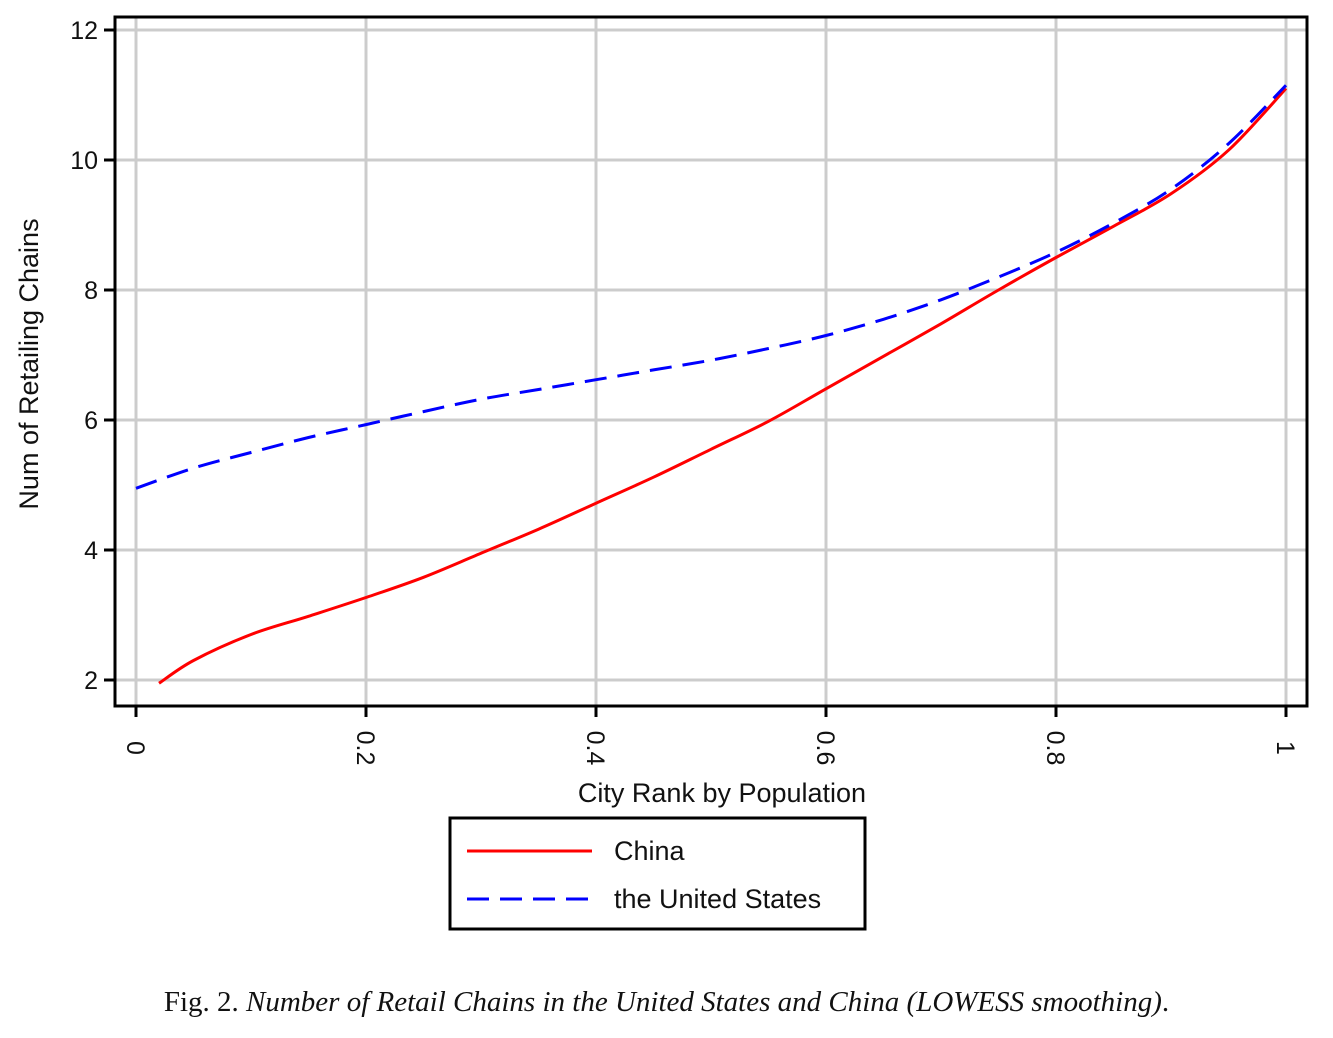 This screenshot has height=1038, width=1333. What do you see at coordinates (84, 161) in the screenshot?
I see `y-tick-label: 10` at bounding box center [84, 161].